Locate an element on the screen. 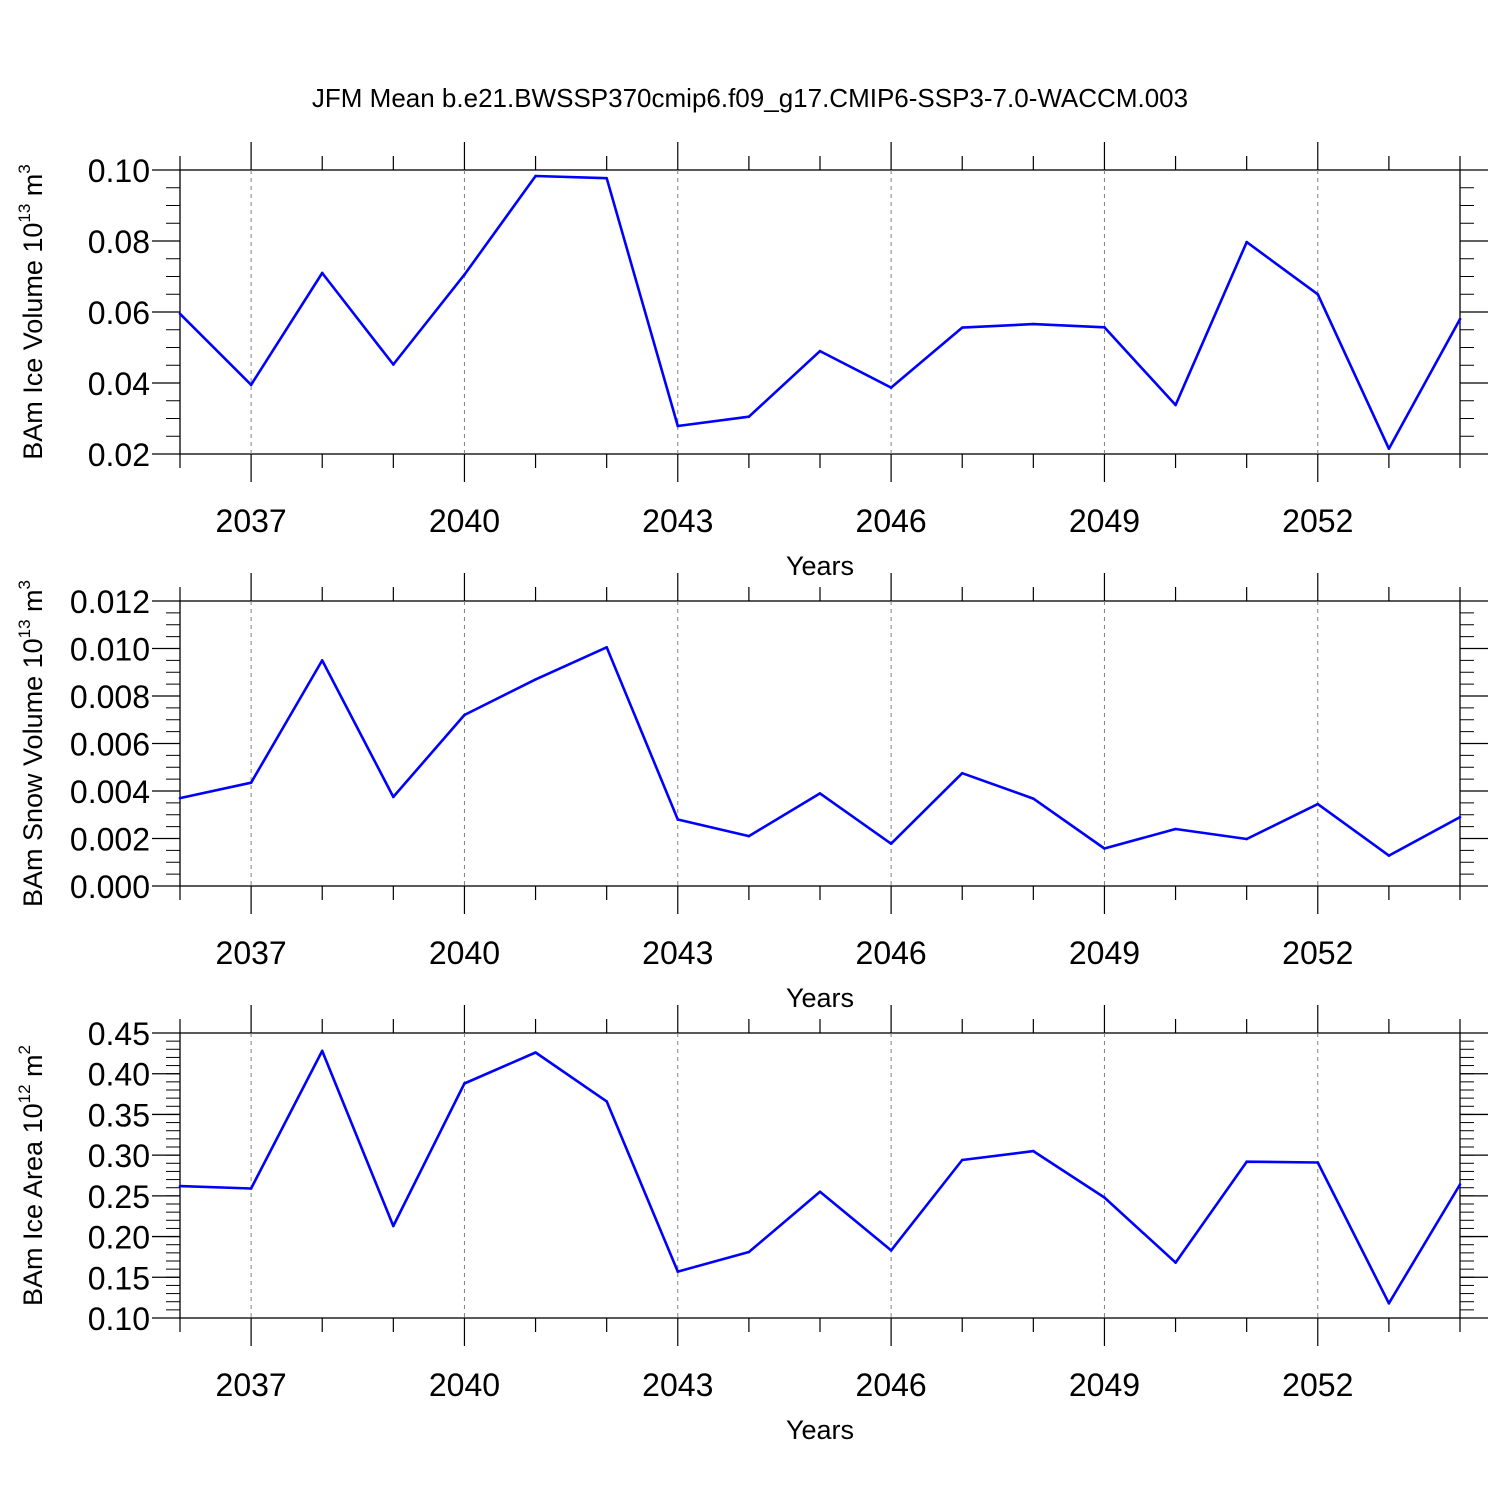 This screenshot has height=1500, width=1500. y-axis-title-text: BAm Snow Volume 10 is located at coordinates (33, 772).